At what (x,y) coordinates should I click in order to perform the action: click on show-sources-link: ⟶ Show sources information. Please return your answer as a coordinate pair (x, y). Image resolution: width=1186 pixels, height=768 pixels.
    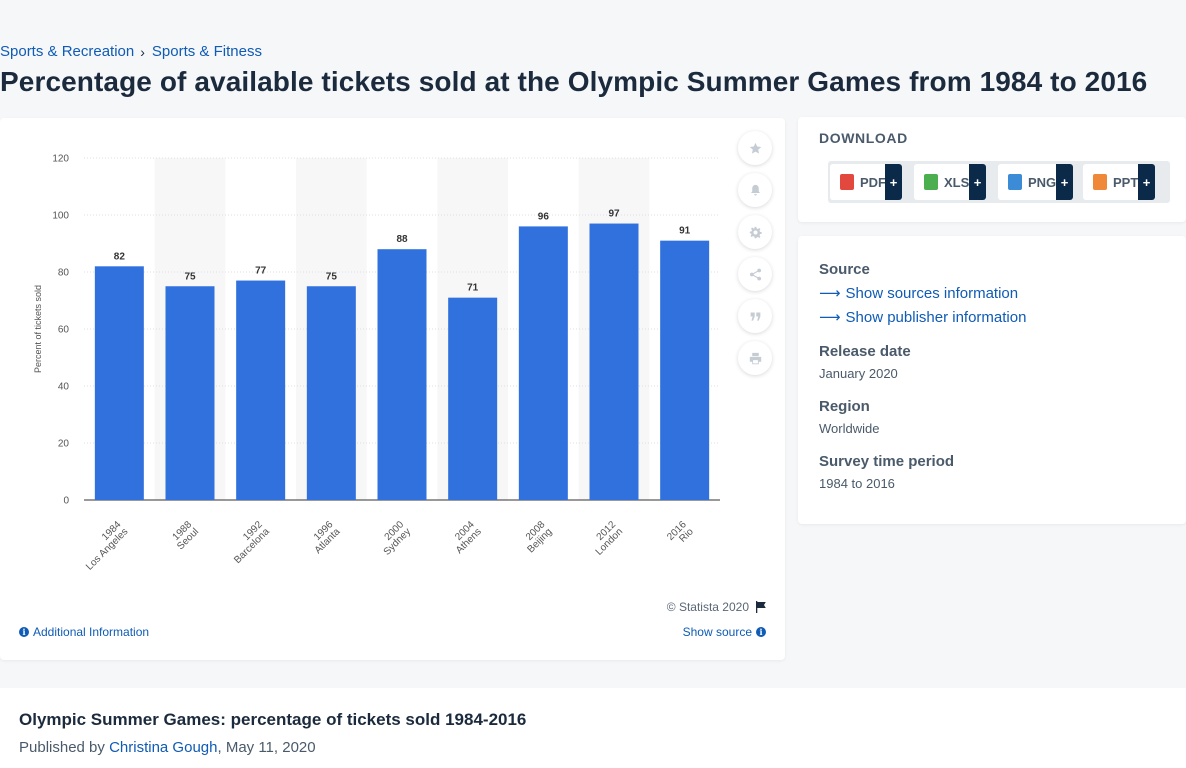
    Looking at the image, I should click on (919, 293).